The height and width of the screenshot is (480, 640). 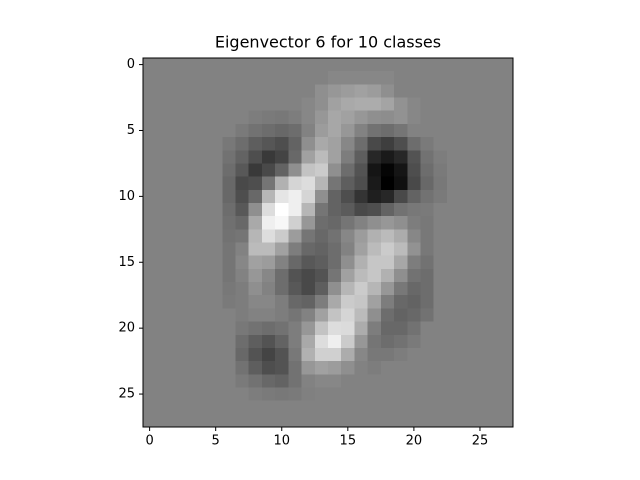 What do you see at coordinates (126, 262) in the screenshot?
I see `y-tick-label: 15` at bounding box center [126, 262].